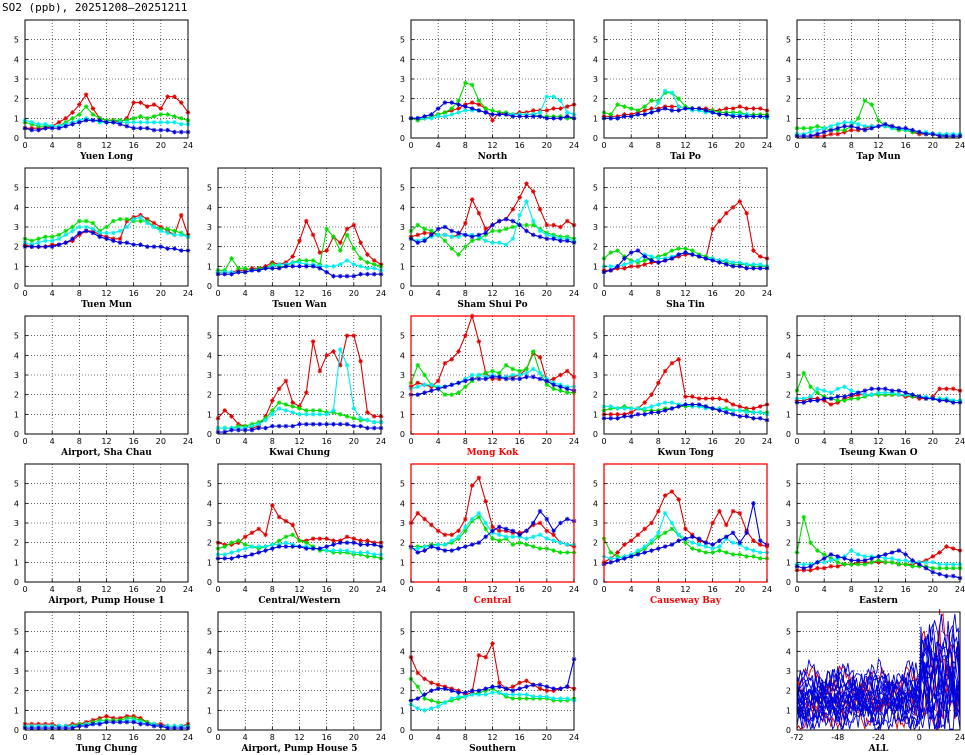 This screenshot has width=965, height=755. I want to click on station-label: Airport, Pump House 1, so click(105, 601).